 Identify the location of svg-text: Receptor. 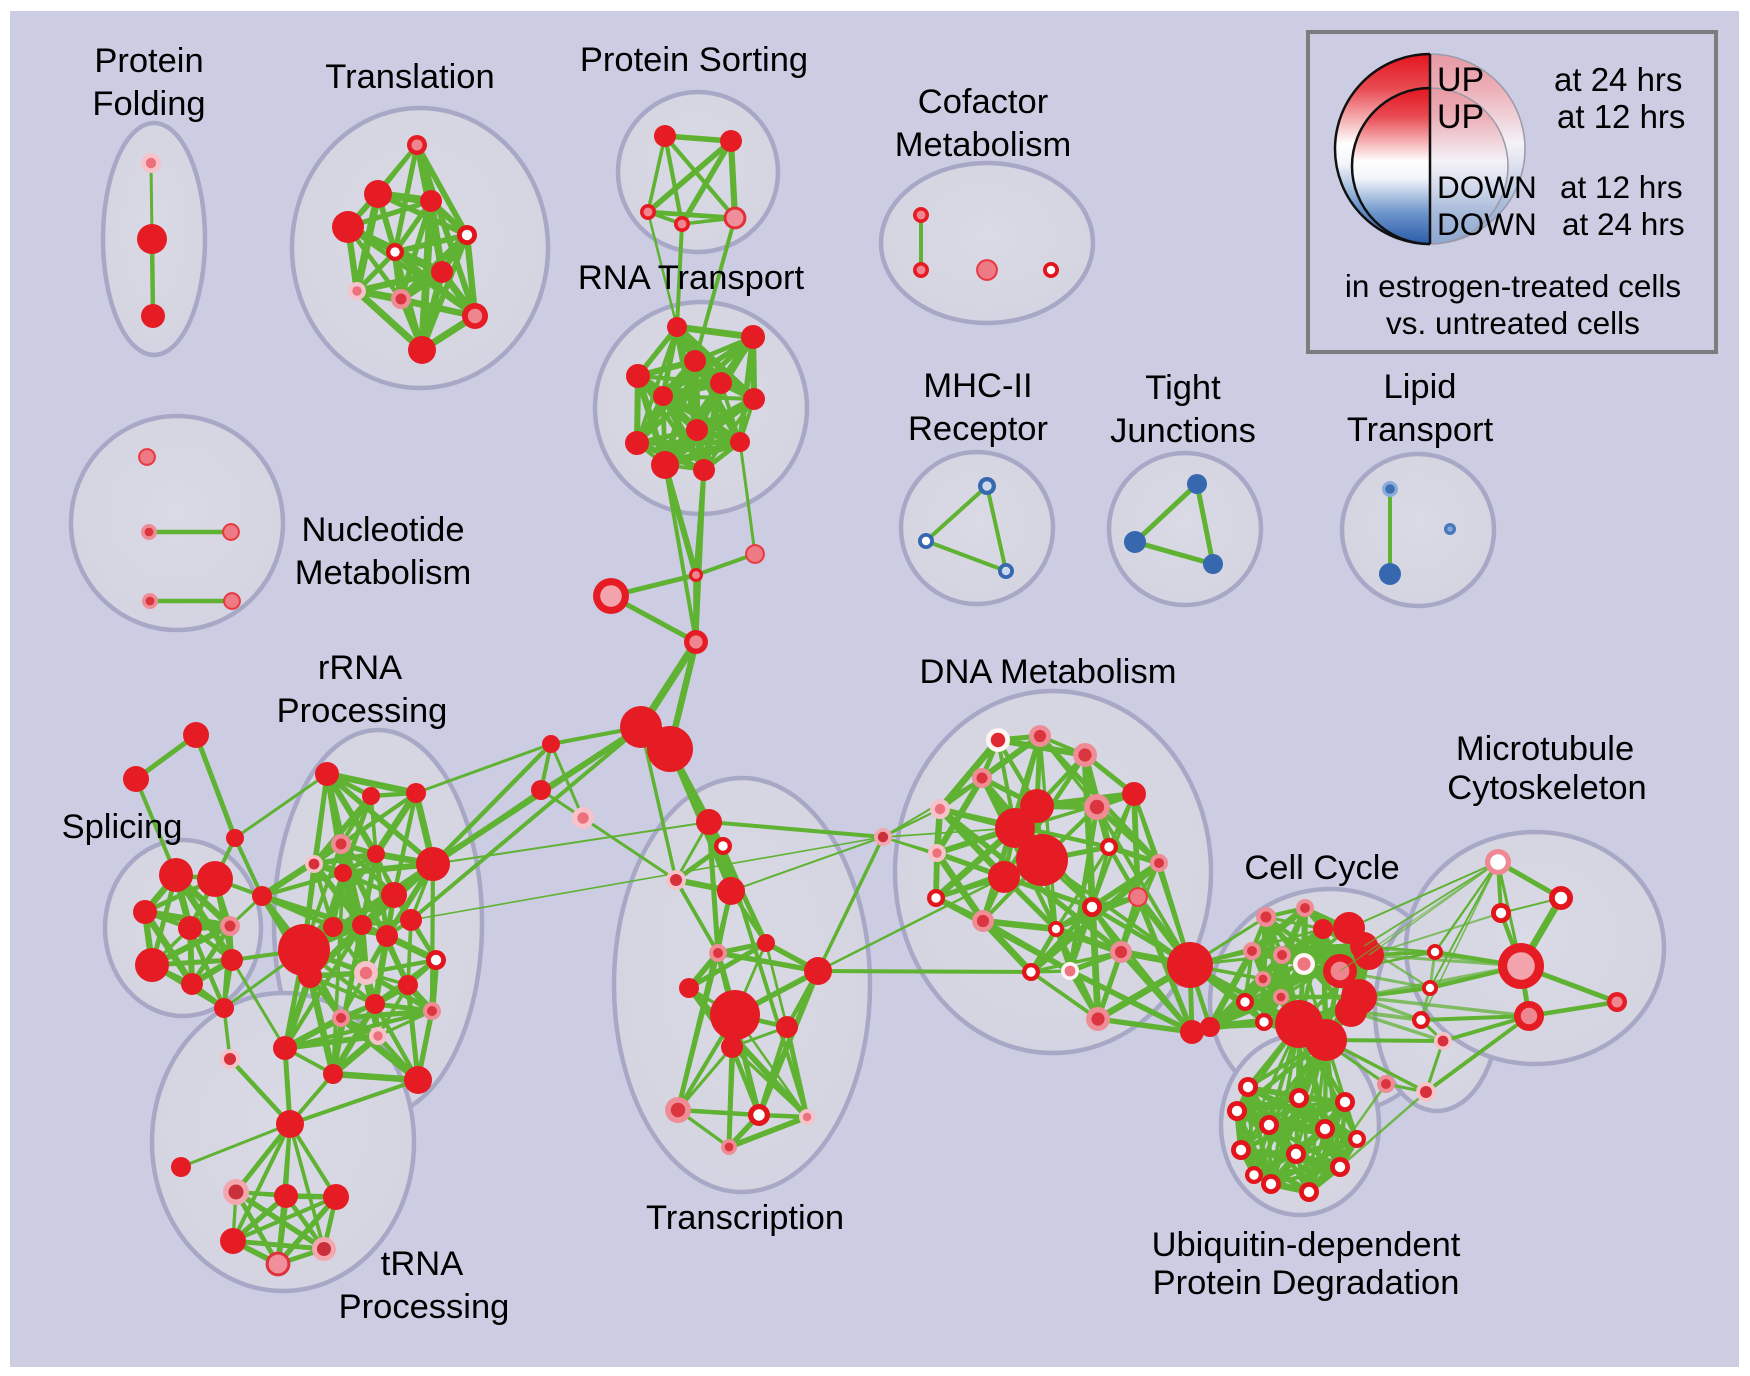
(978, 429).